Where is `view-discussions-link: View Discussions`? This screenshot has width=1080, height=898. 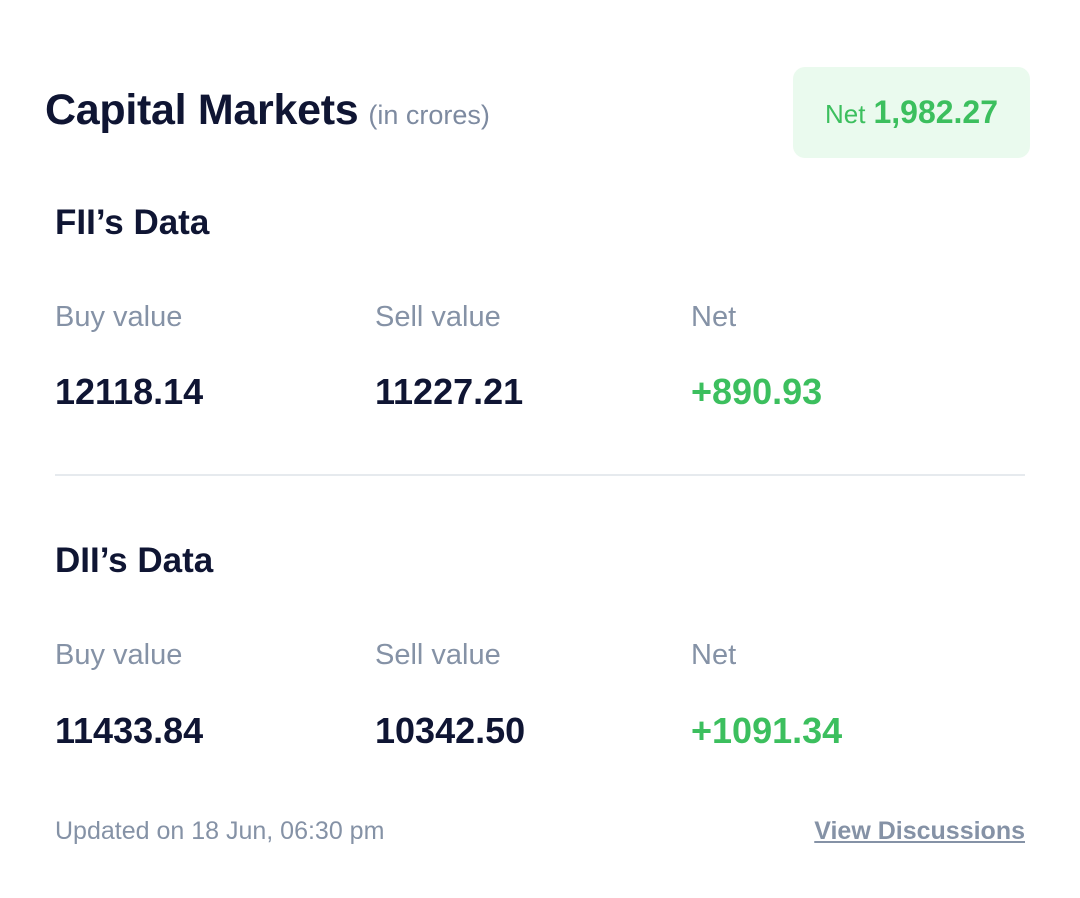
view-discussions-link: View Discussions is located at coordinates (919, 831).